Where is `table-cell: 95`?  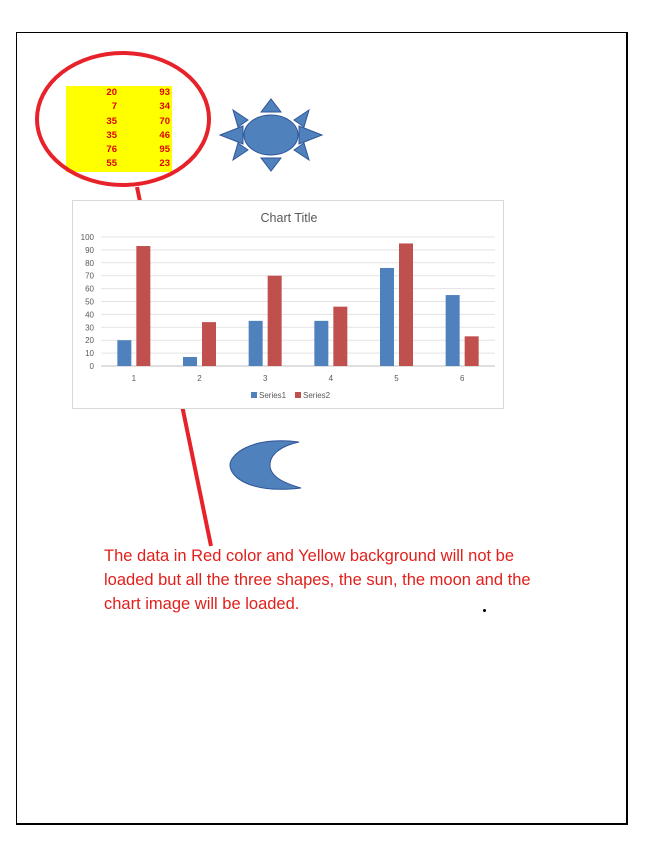
table-cell: 95 is located at coordinates (164, 150).